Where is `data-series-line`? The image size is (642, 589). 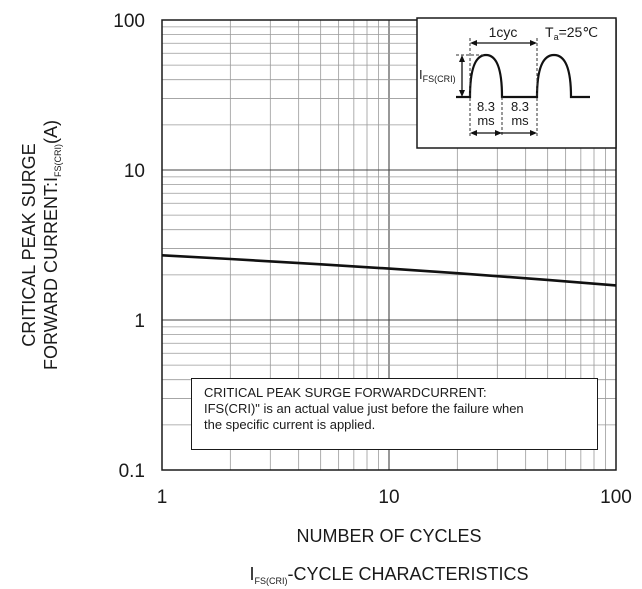
data-series-line is located at coordinates (389, 270).